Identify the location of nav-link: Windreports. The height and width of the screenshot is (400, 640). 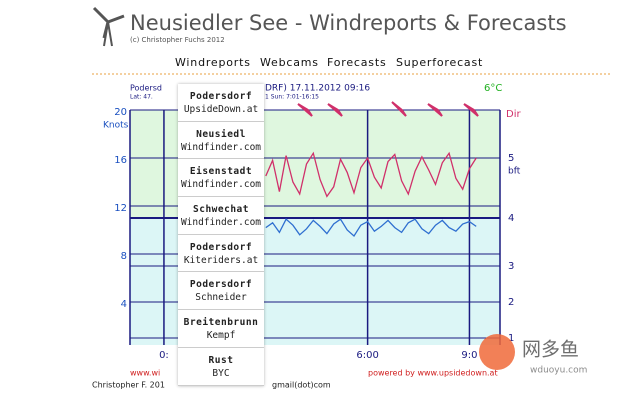
(213, 62).